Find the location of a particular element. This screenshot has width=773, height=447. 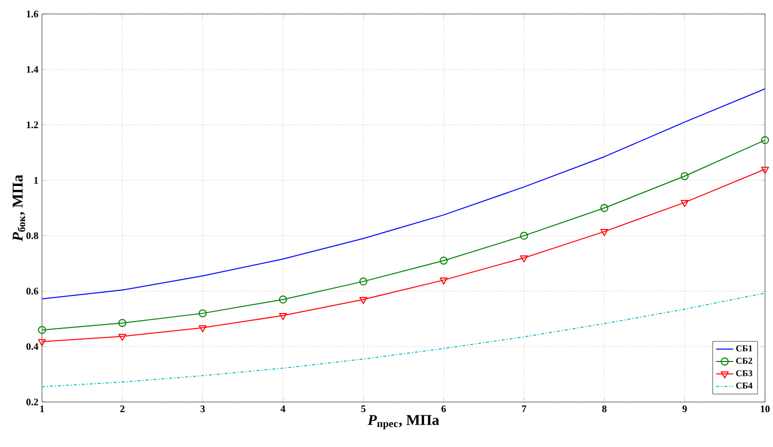

y-tick-label: 0.6 is located at coordinates (32, 291).